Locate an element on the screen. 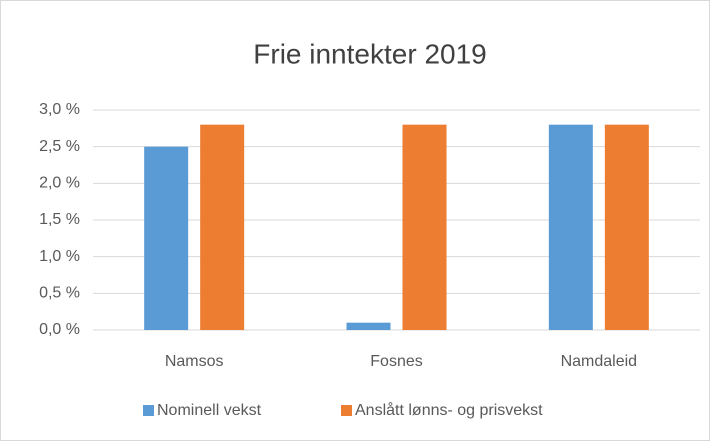 Image resolution: width=710 pixels, height=441 pixels. legend-label: Anslått lønns- og prisvekst is located at coordinates (449, 410).